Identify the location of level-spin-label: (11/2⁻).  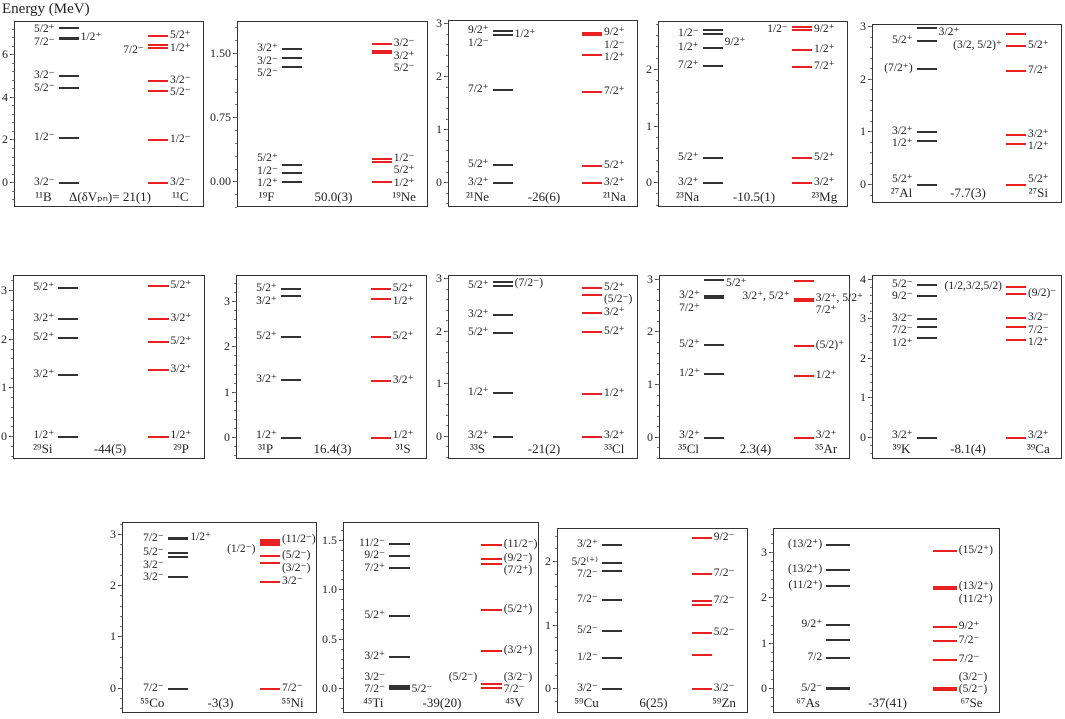
(520, 543).